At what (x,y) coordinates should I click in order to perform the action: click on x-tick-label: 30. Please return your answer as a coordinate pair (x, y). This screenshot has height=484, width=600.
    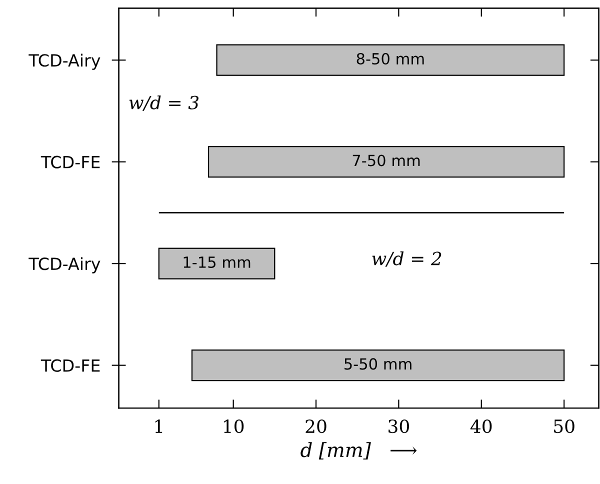
    Looking at the image, I should click on (398, 426).